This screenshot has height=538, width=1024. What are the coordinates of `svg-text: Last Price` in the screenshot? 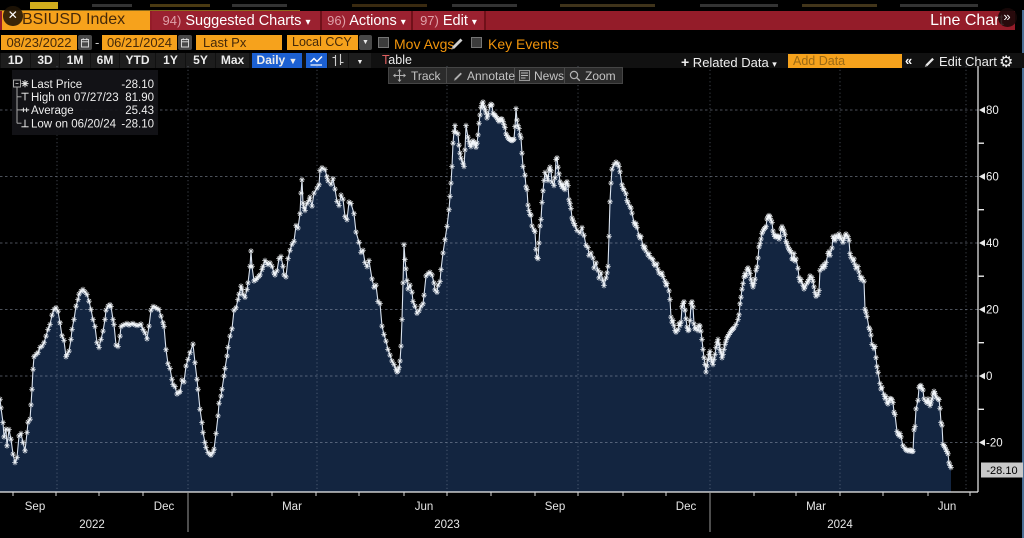 It's located at (56, 85).